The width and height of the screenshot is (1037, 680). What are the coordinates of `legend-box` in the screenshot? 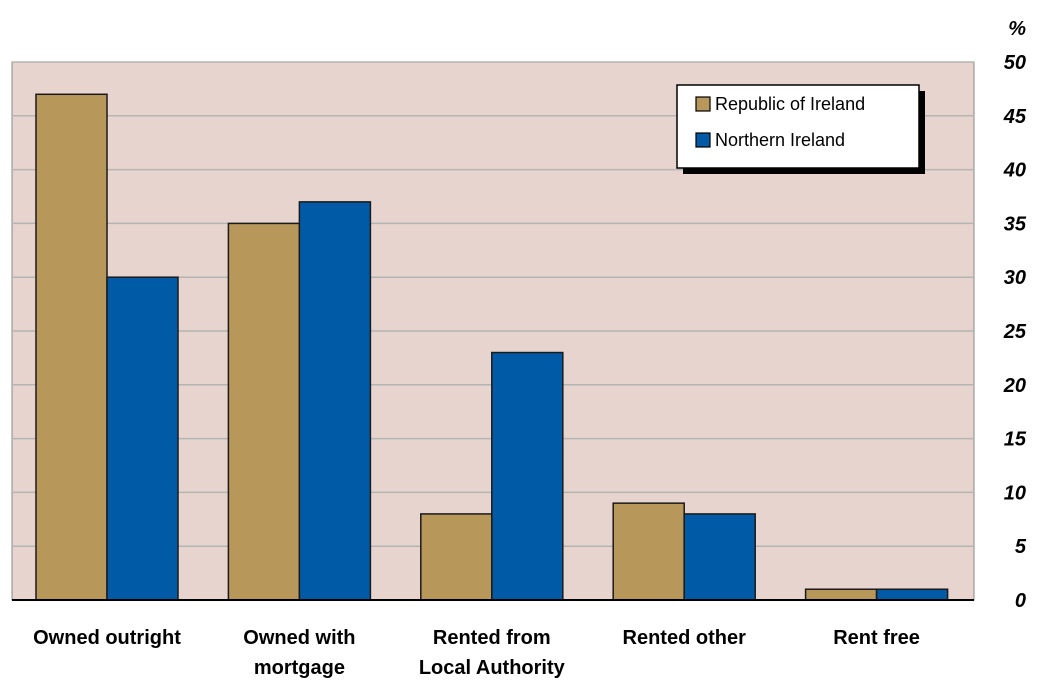 It's located at (798, 126).